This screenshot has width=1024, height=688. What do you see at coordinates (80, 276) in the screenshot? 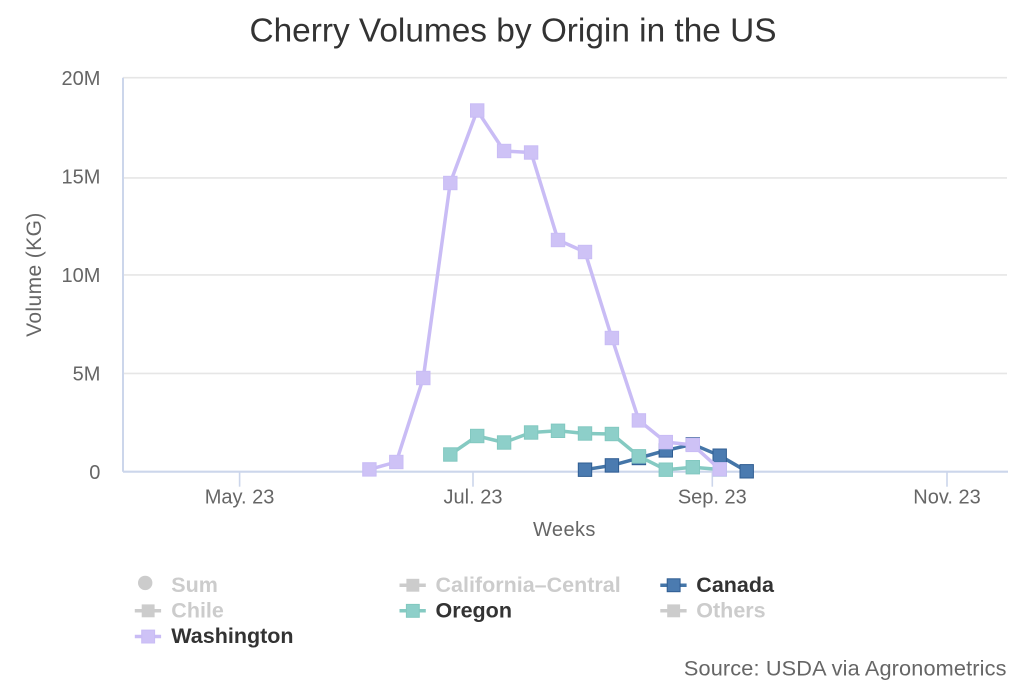
I see `svg-text: 10M` at bounding box center [80, 276].